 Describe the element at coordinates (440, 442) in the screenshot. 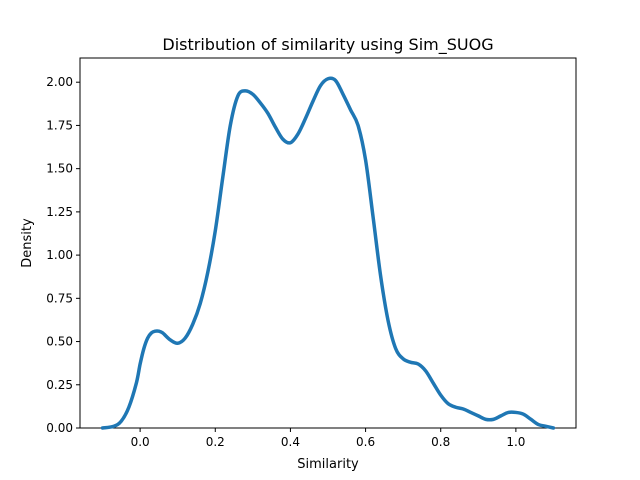

I see `x-tick-label: 0.8` at that location.